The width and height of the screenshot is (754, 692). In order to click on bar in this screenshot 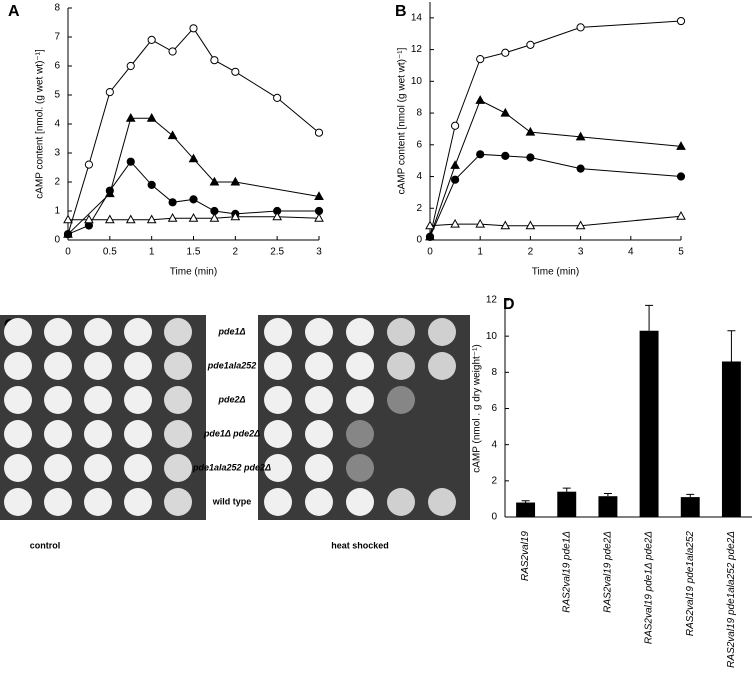, I will do `click(526, 509)`.